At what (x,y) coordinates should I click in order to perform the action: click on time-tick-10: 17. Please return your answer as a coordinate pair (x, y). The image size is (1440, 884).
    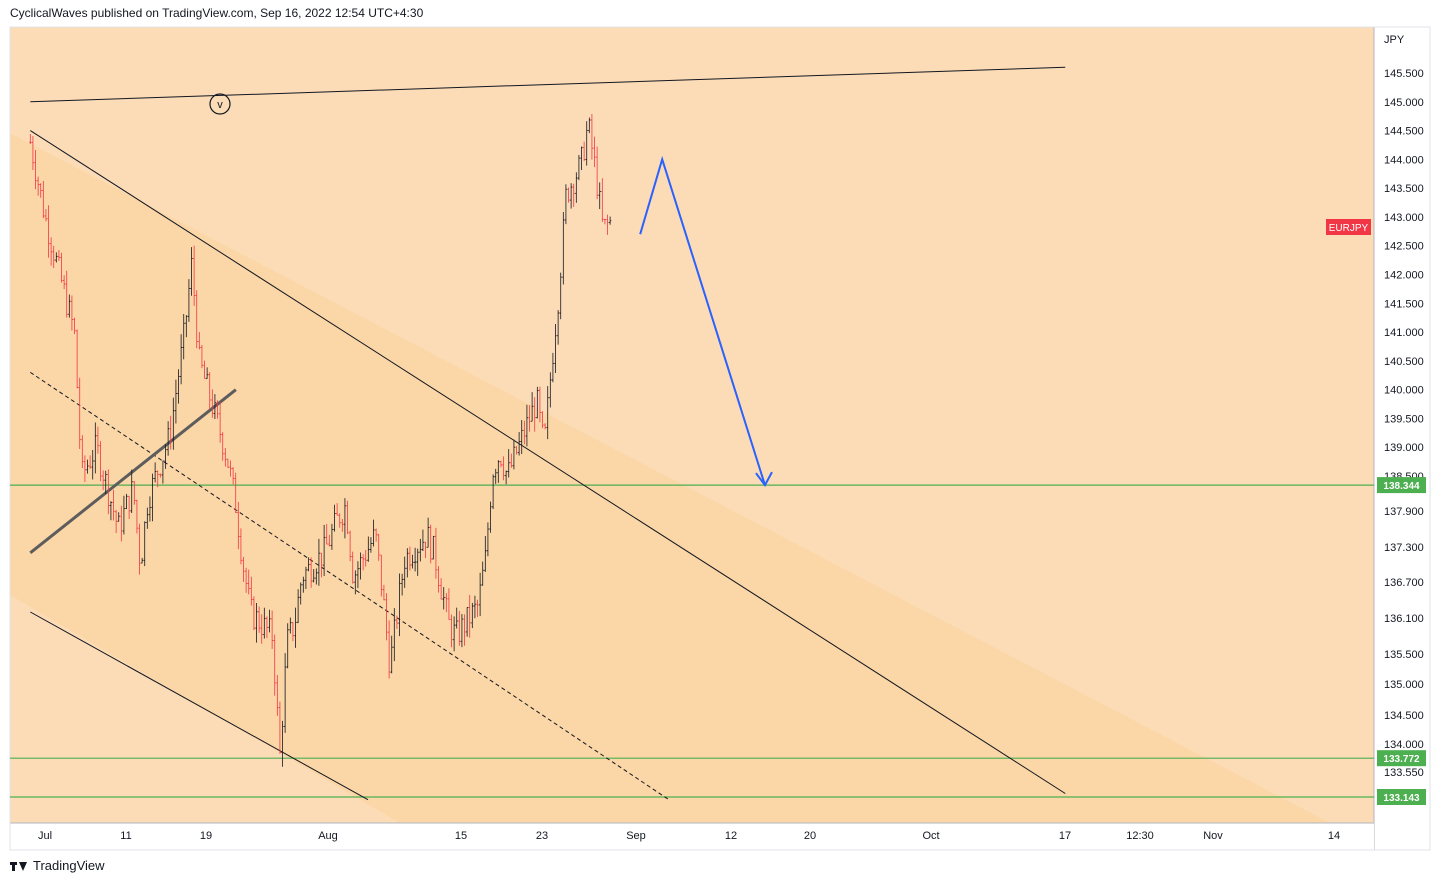
    Looking at the image, I should click on (1065, 836).